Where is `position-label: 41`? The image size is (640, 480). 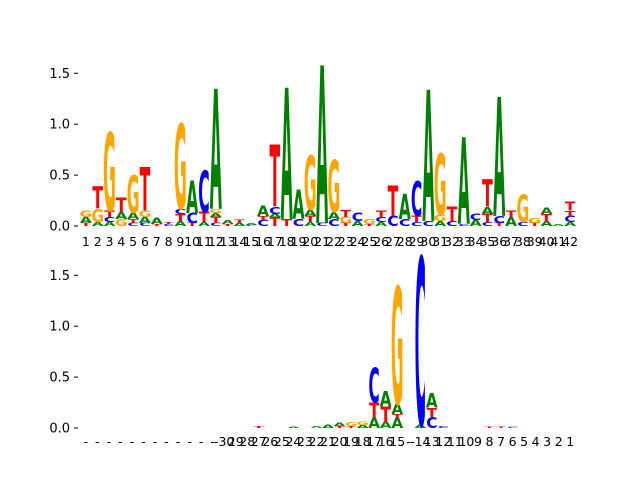
position-label: 41 is located at coordinates (558, 241).